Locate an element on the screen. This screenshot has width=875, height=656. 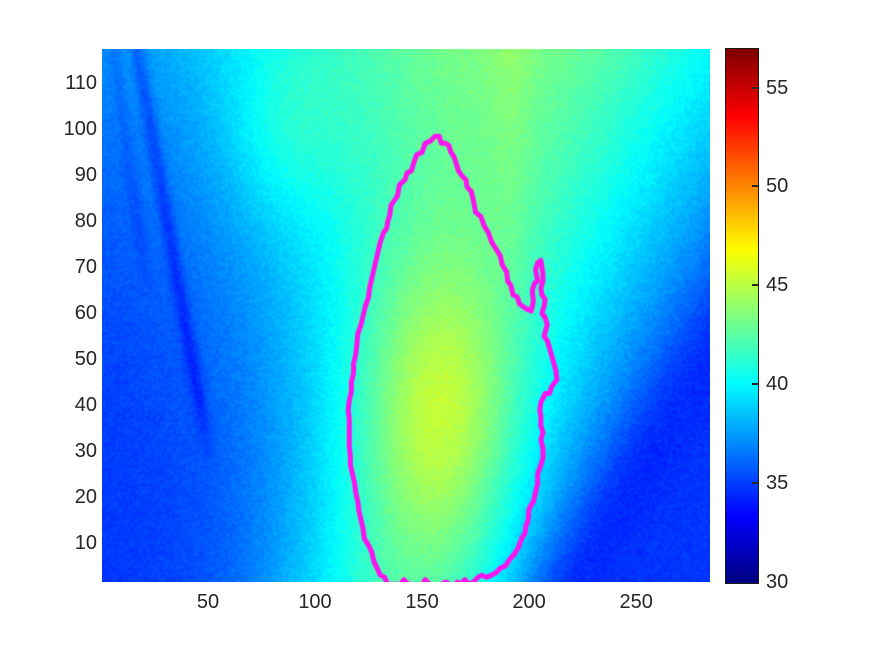
y-tick-label: 100 is located at coordinates (80, 129).